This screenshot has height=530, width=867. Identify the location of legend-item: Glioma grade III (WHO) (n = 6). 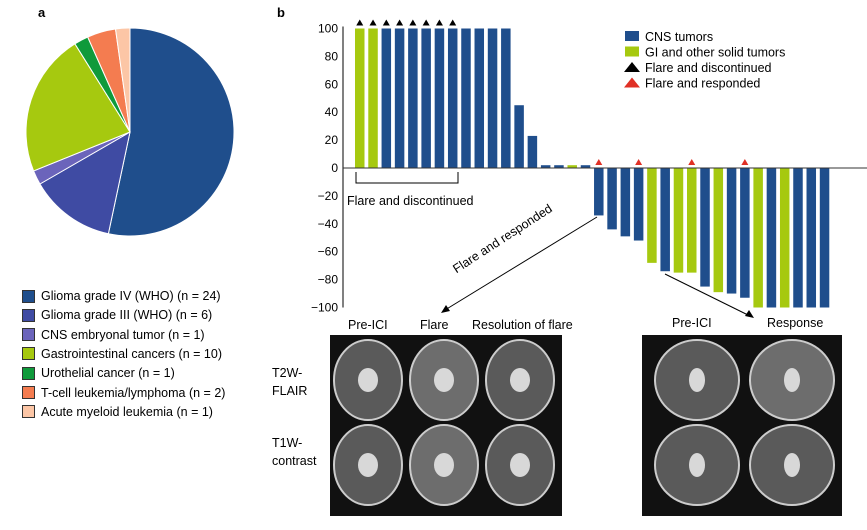
(117, 315).